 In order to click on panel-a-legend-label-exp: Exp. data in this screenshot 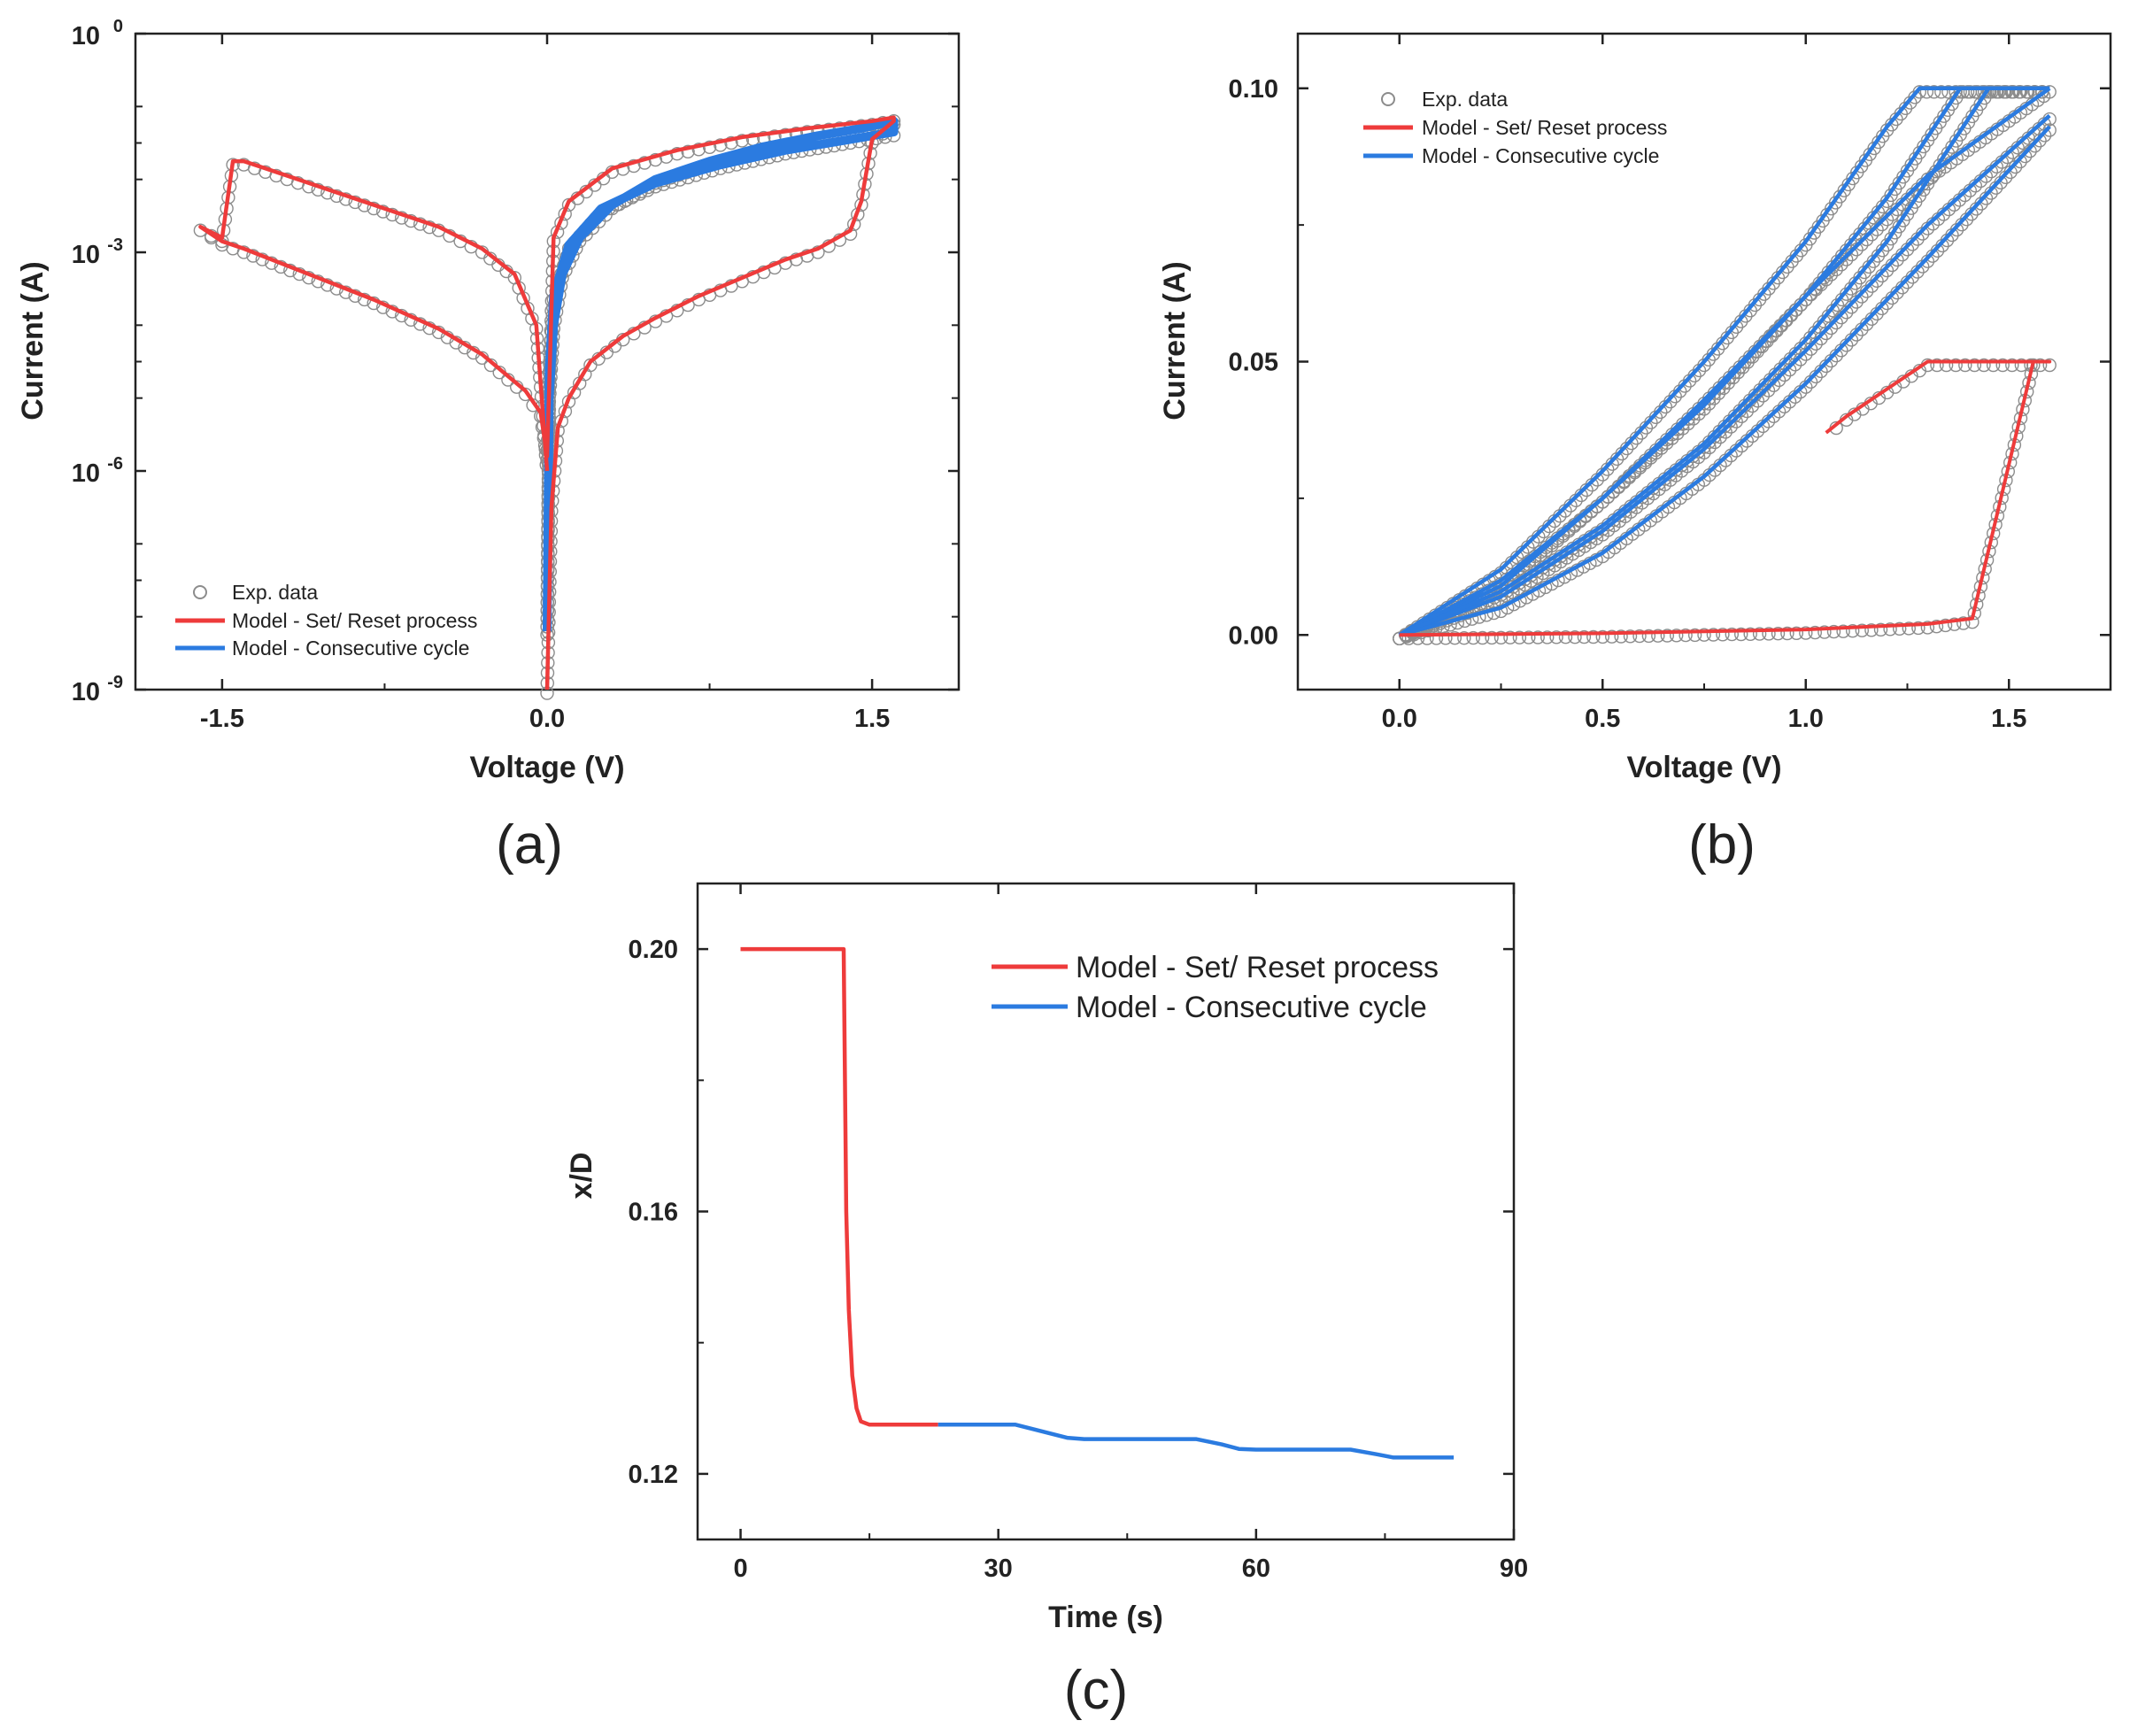, I will do `click(275, 593)`.